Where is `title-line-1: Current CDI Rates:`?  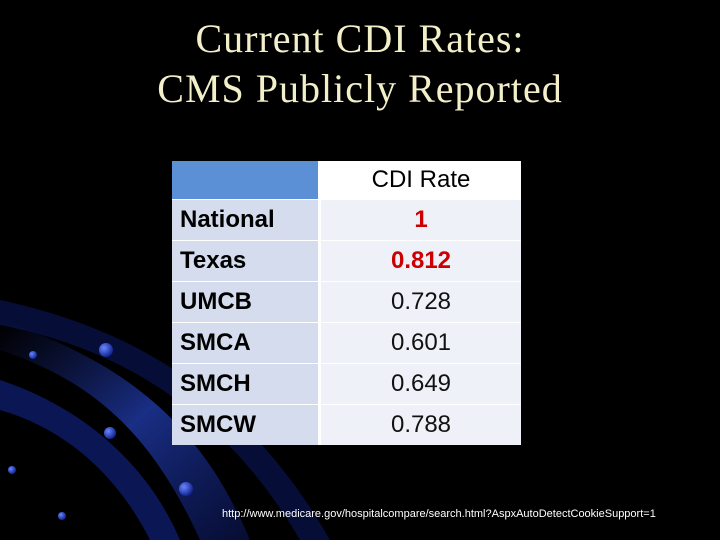 title-line-1: Current CDI Rates: is located at coordinates (360, 38).